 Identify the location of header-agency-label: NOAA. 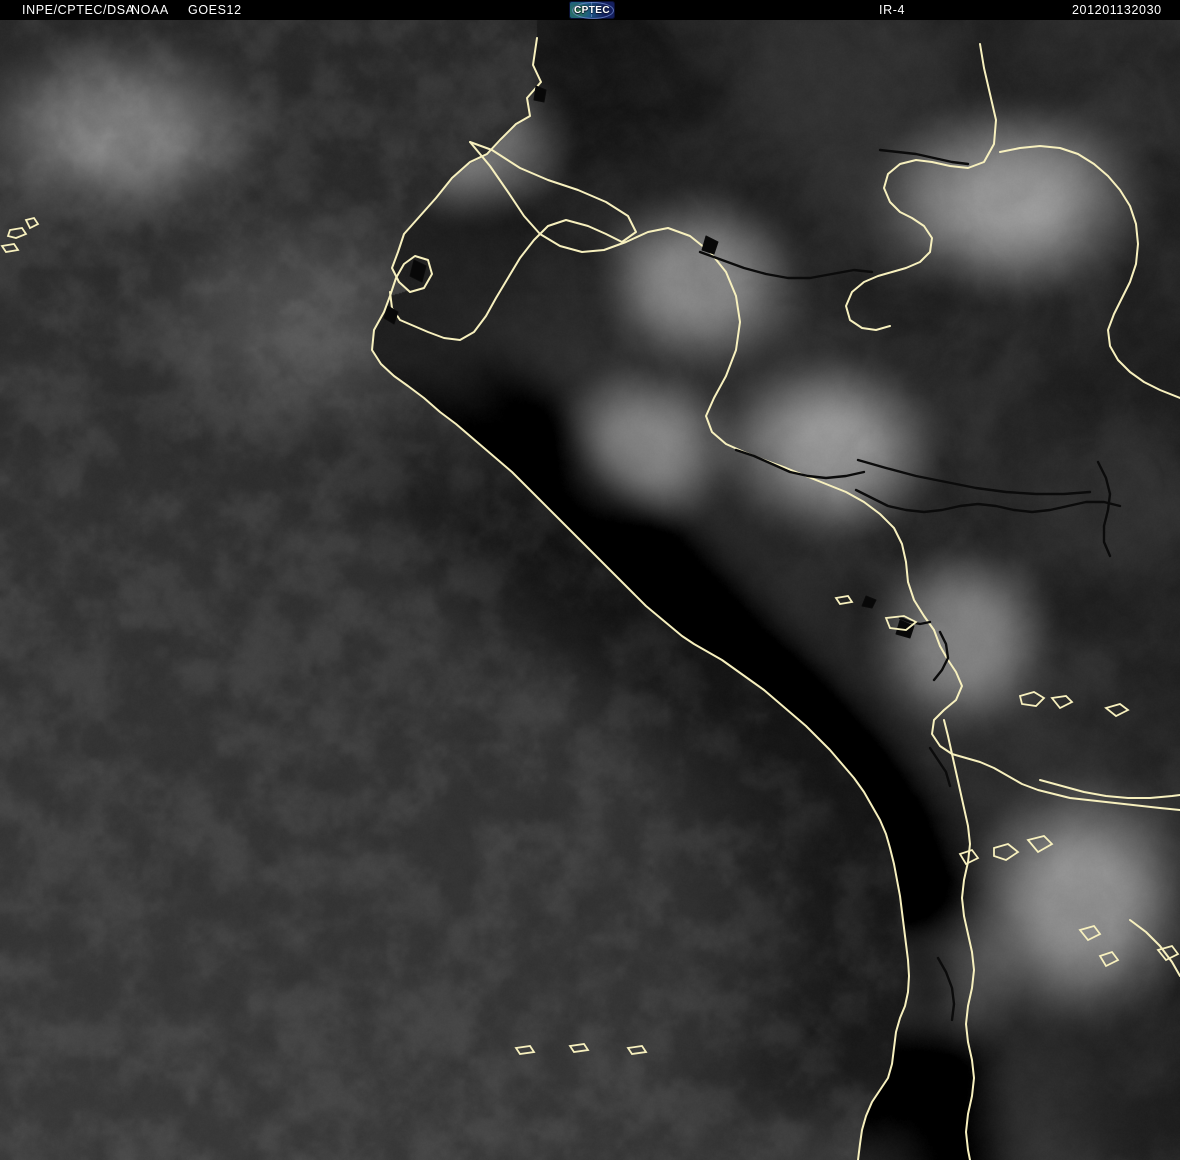
(150, 10).